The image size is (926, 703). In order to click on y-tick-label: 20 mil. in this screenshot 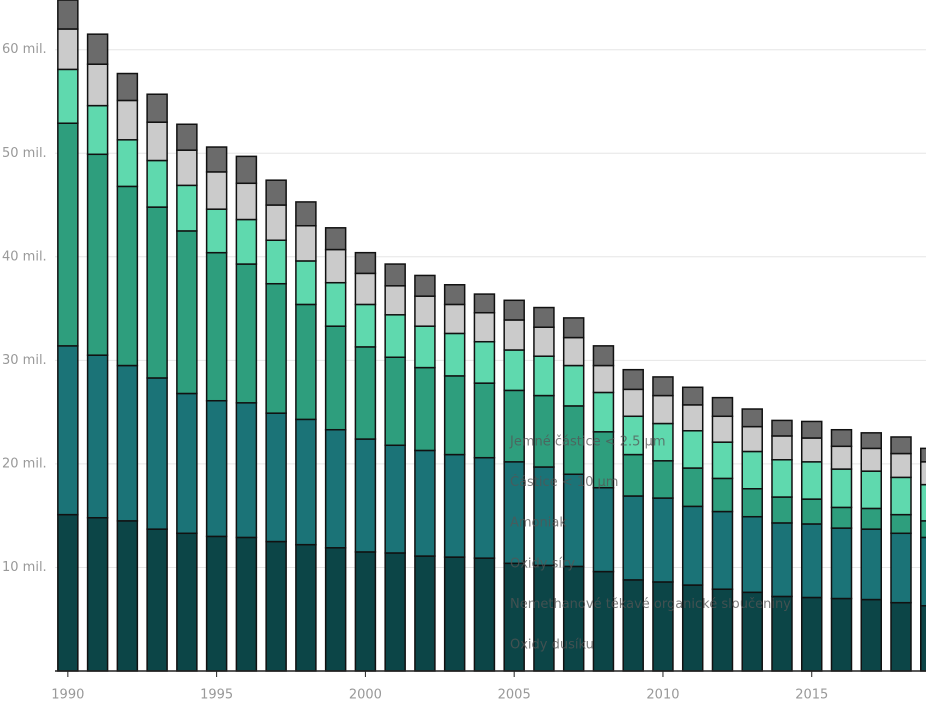, I will do `click(24, 463)`.